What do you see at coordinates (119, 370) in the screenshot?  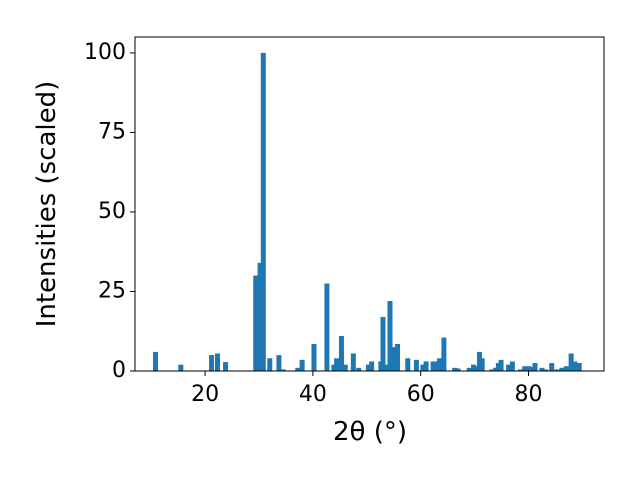 I see `y-tick-label: 0` at bounding box center [119, 370].